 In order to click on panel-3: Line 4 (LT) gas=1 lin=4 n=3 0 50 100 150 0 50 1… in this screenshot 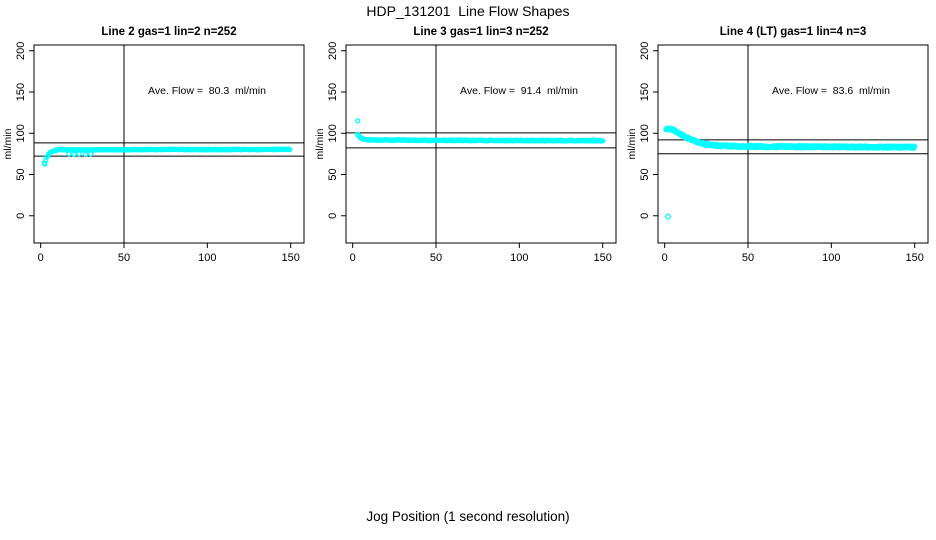, I will do `click(777, 145)`.